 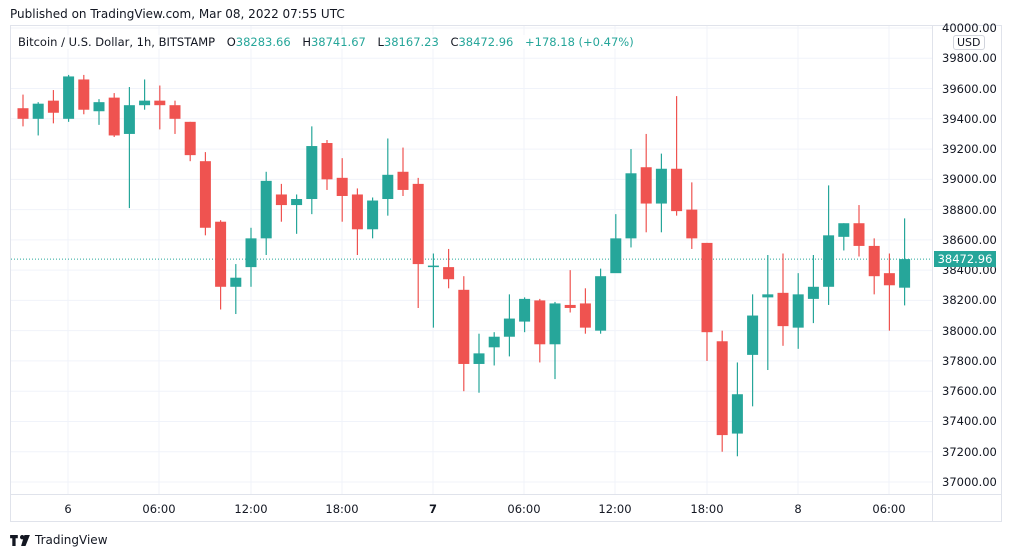 I want to click on time-label: 7, so click(x=433, y=509).